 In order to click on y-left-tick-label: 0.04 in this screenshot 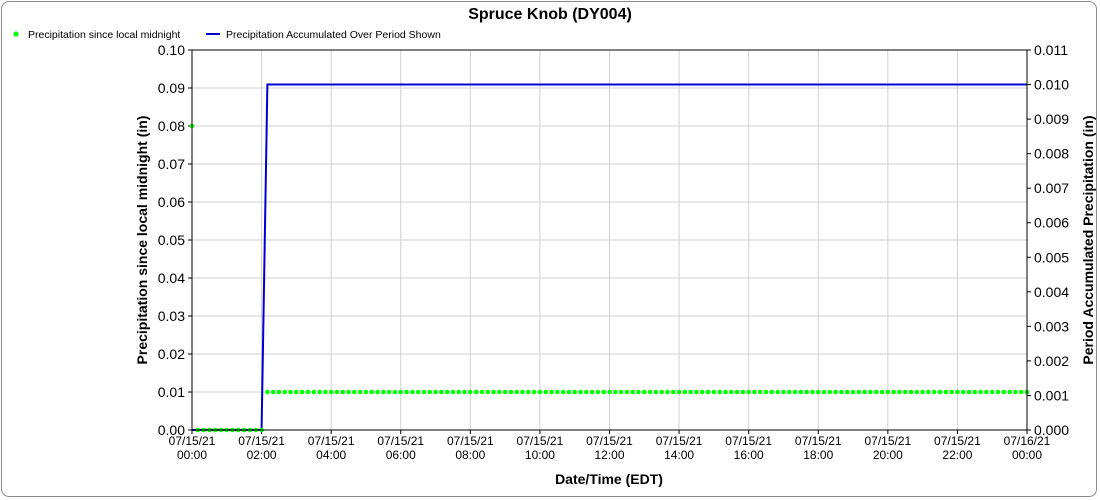, I will do `click(171, 278)`.